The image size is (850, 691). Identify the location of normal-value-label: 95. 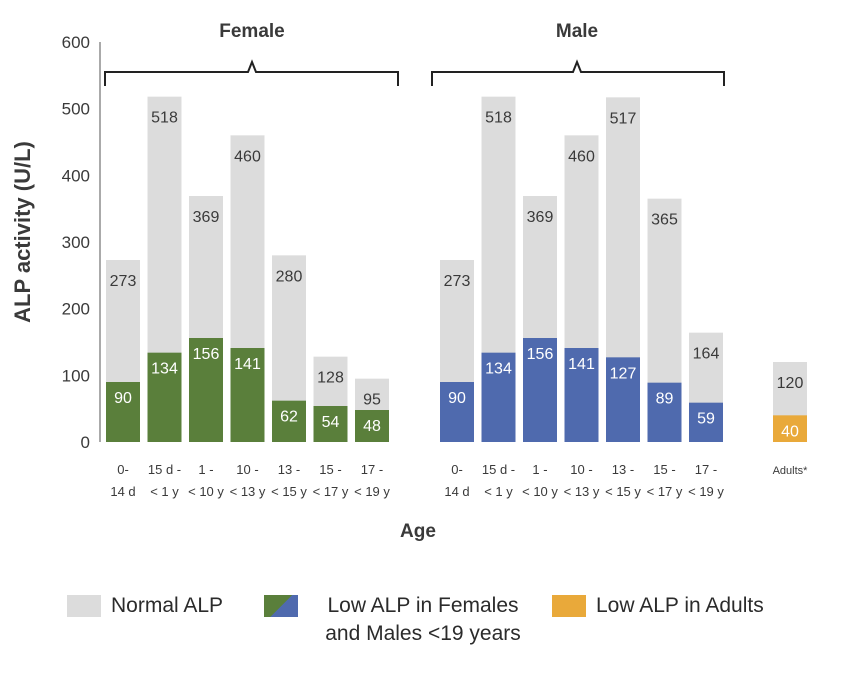
(372, 400).